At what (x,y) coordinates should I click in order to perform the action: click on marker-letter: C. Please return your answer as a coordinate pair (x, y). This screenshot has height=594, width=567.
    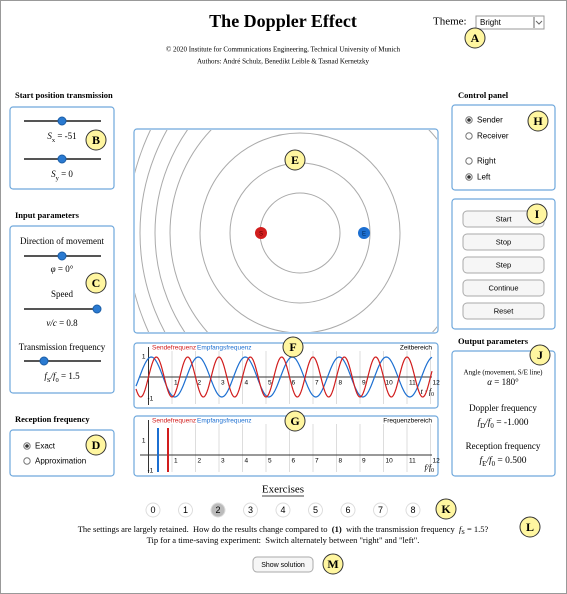
    Looking at the image, I should click on (96, 283).